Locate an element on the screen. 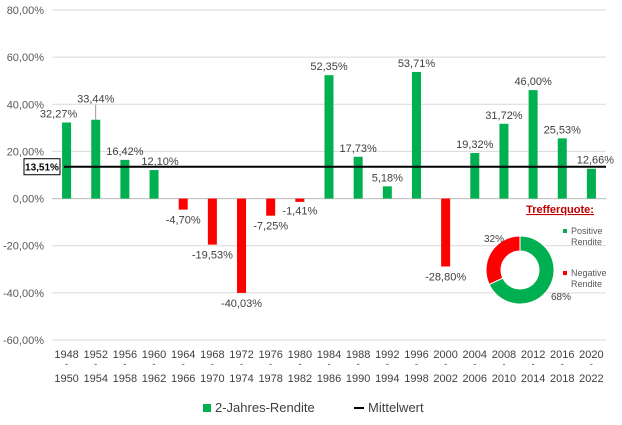 This screenshot has width=622, height=425. x-tick-label-start: 1976 is located at coordinates (270, 355).